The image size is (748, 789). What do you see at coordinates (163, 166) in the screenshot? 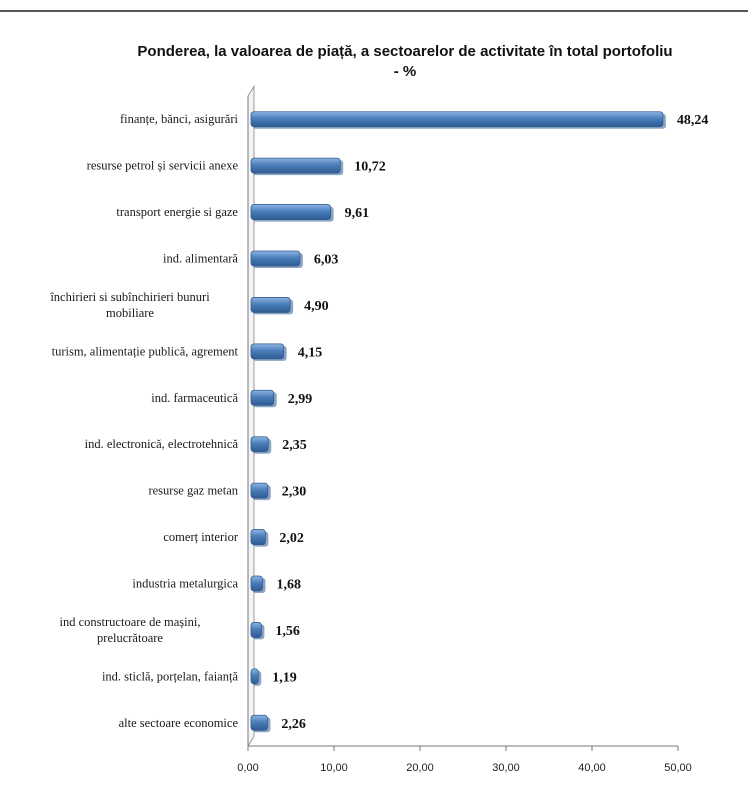
I see `category-label: resurse petrol și servicii anexe` at bounding box center [163, 166].